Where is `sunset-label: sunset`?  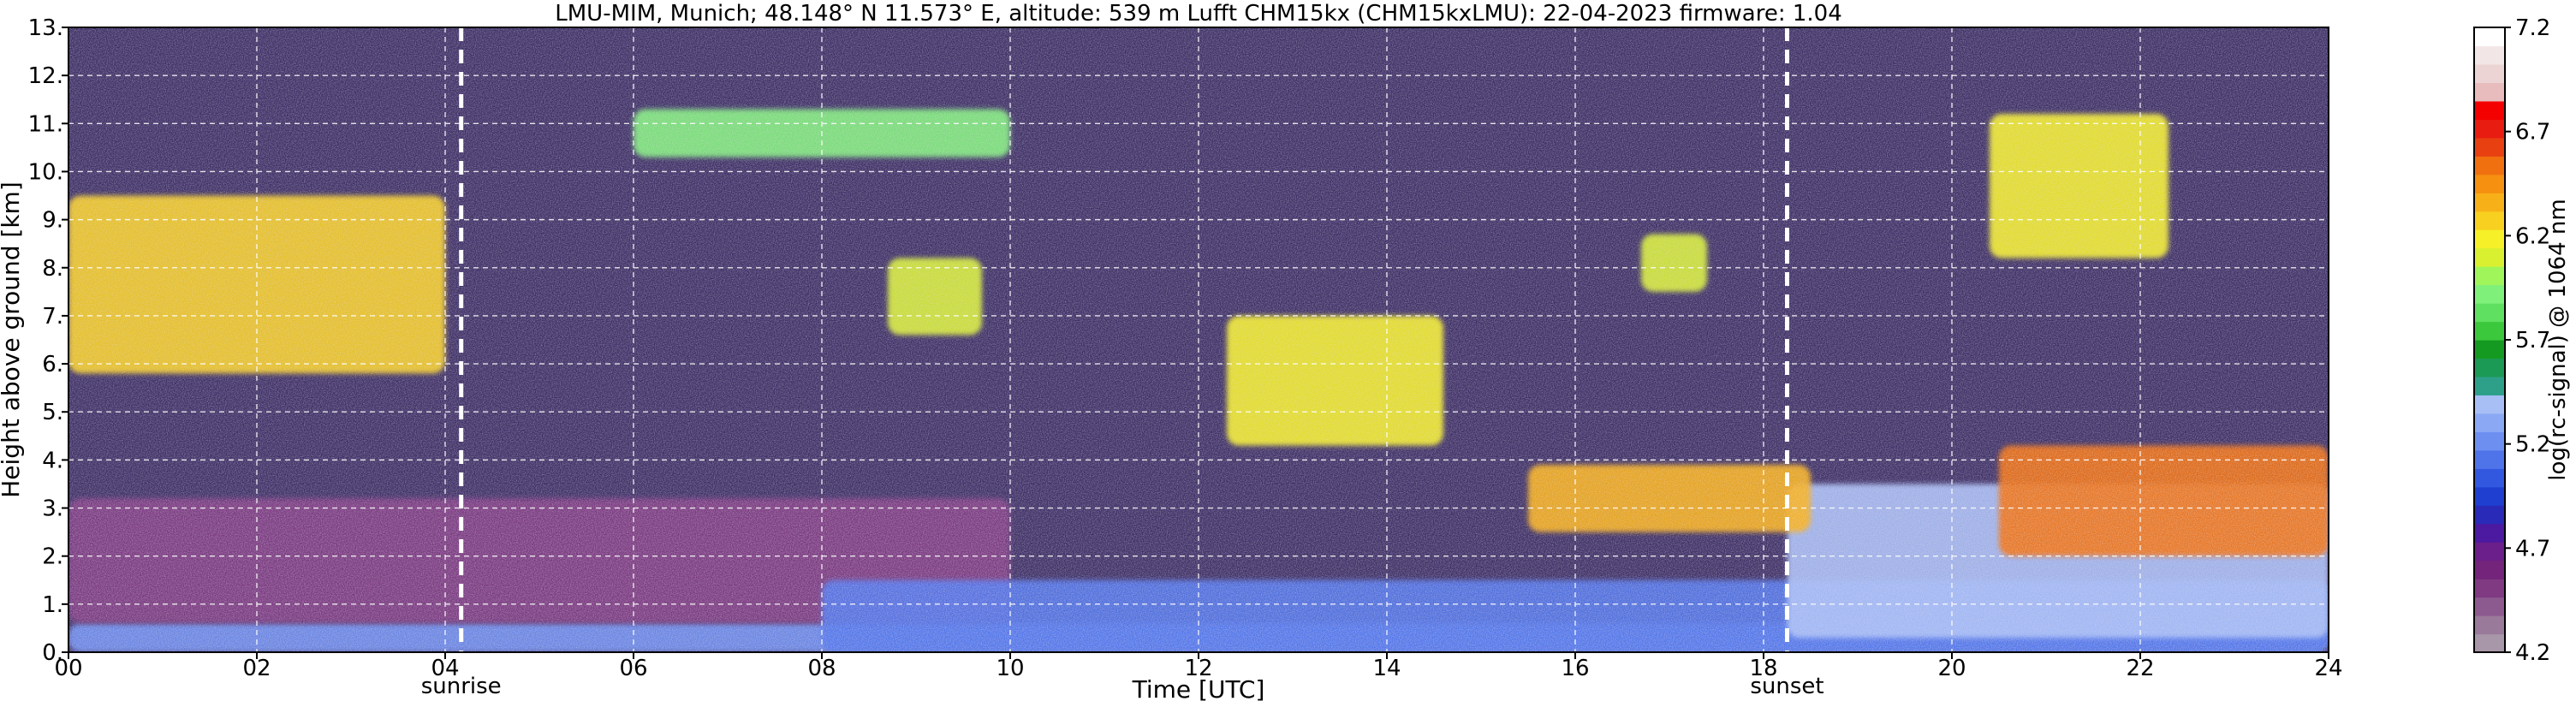 sunset-label: sunset is located at coordinates (1786, 686).